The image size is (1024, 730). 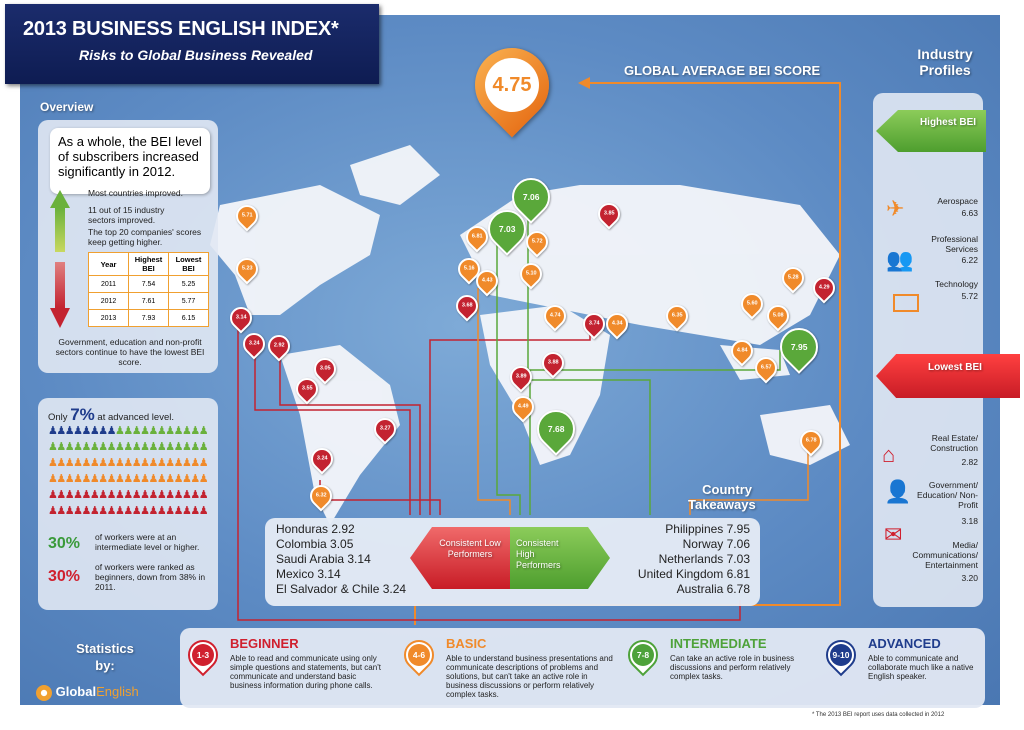 What do you see at coordinates (108, 264) in the screenshot?
I see `table-header: Year` at bounding box center [108, 264].